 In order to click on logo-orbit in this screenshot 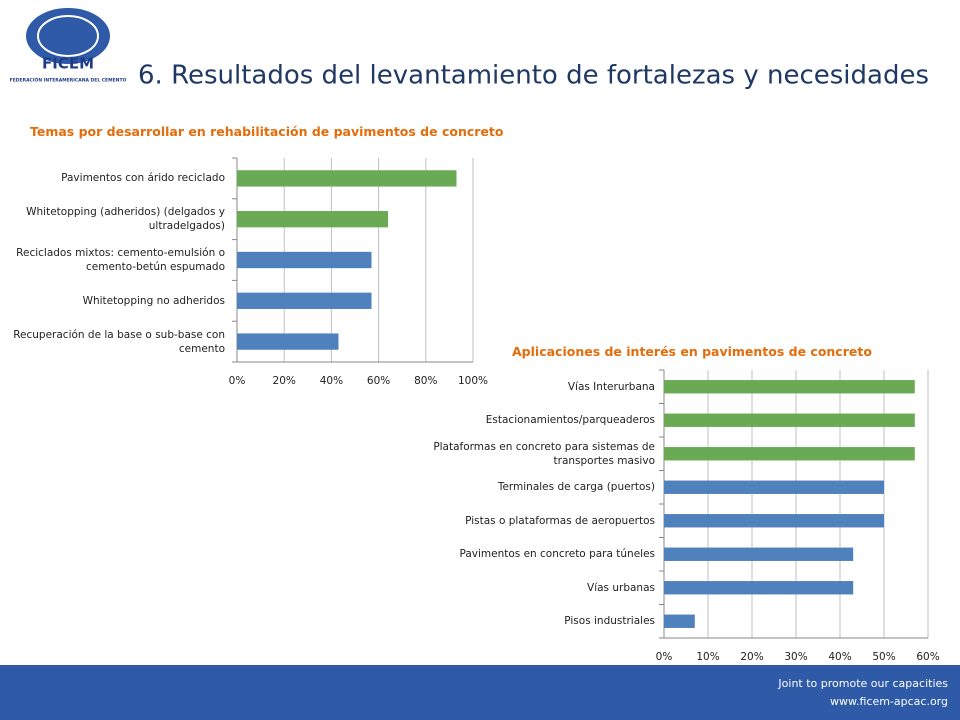, I will do `click(68, 36)`.